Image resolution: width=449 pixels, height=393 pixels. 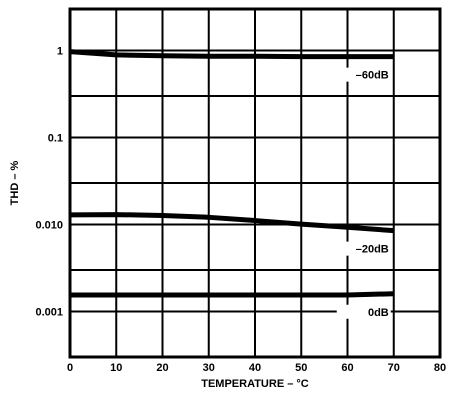 What do you see at coordinates (49, 226) in the screenshot?
I see `y-tick-label: 0.010` at bounding box center [49, 226].